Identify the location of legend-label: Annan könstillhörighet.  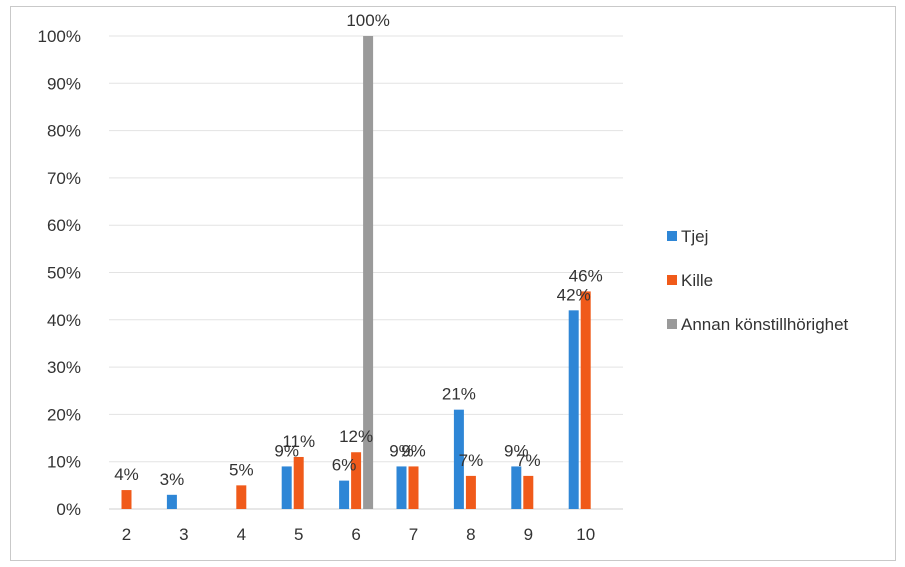
(765, 324).